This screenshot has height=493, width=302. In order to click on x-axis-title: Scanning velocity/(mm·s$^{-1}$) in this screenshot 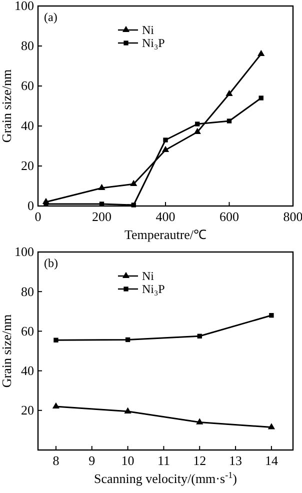, I will do `click(165, 478)`.